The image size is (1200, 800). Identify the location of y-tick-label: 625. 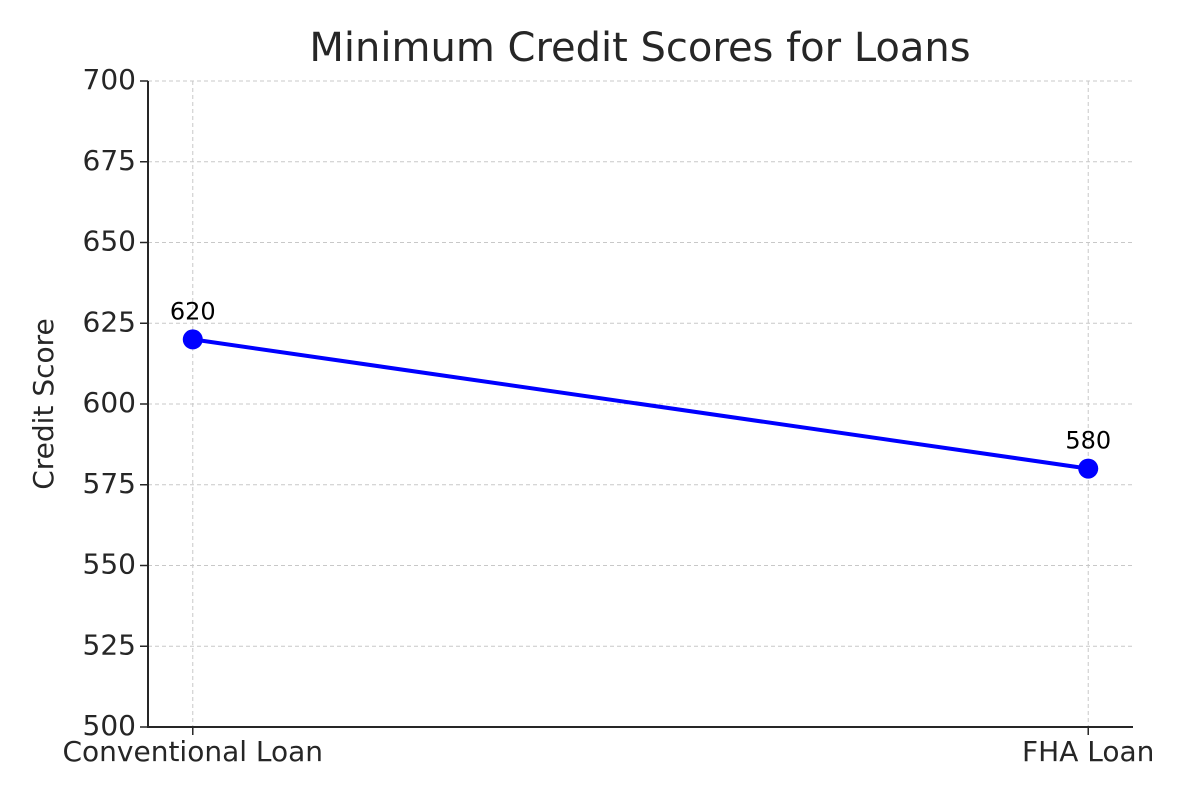
(109, 321).